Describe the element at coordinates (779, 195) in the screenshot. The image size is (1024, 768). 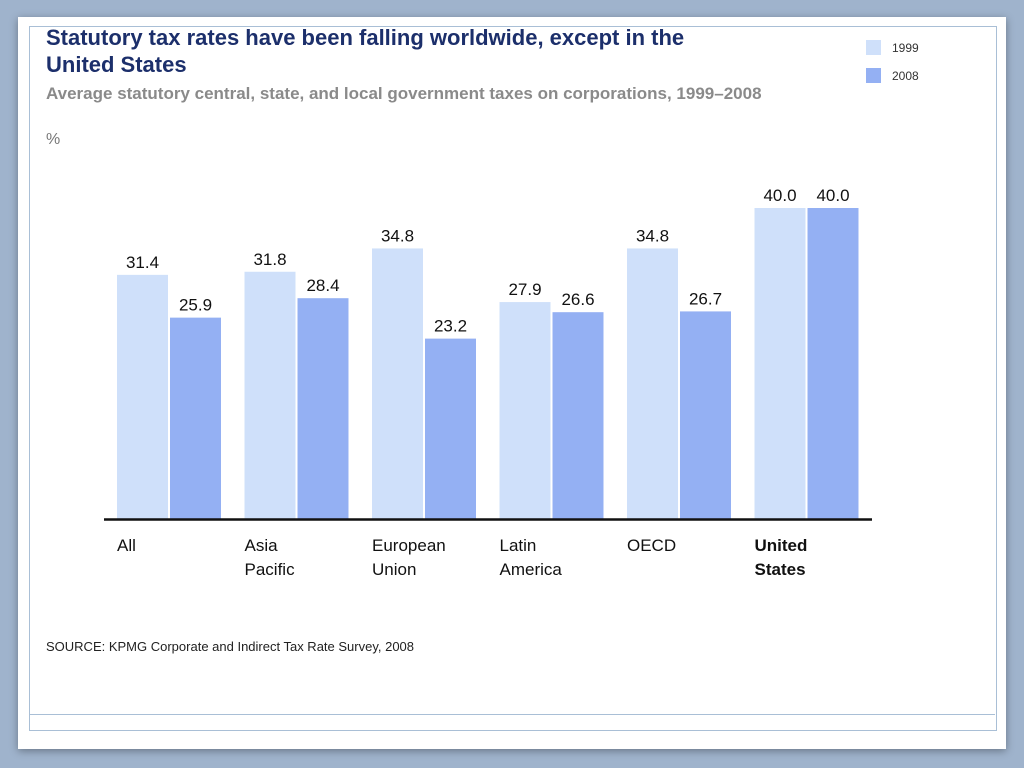
I see `value-label-1999-5: 40.0` at that location.